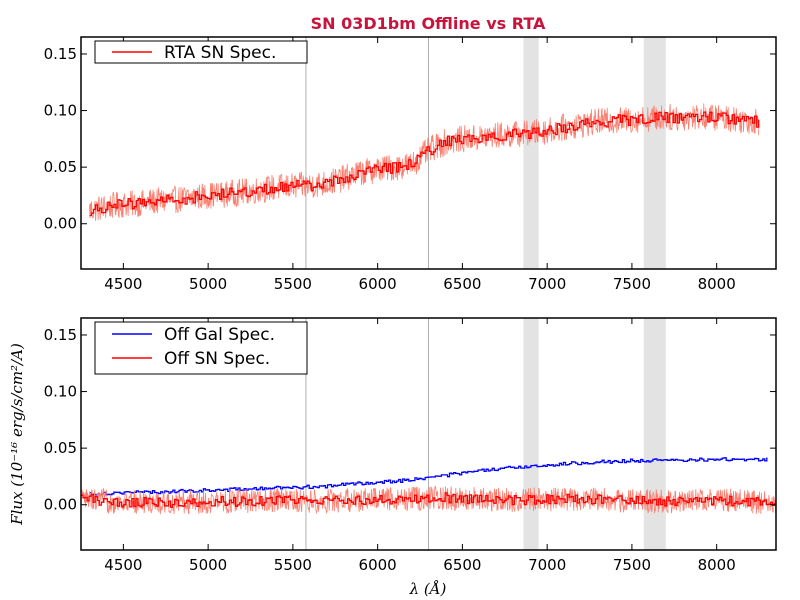 This screenshot has width=800, height=600. What do you see at coordinates (17, 434) in the screenshot?
I see `y-axis-label: Flux (10⁻¹⁶ erg/s/cm²/A)` at bounding box center [17, 434].